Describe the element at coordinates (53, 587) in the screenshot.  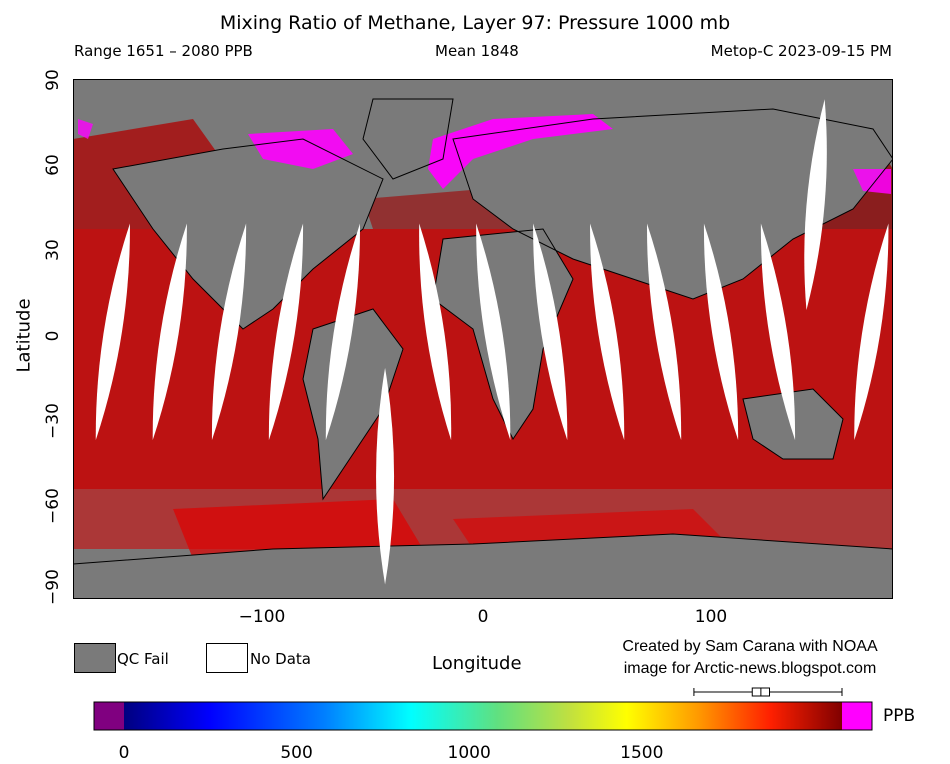
I see `lat-tick-minus90: −90` at that location.